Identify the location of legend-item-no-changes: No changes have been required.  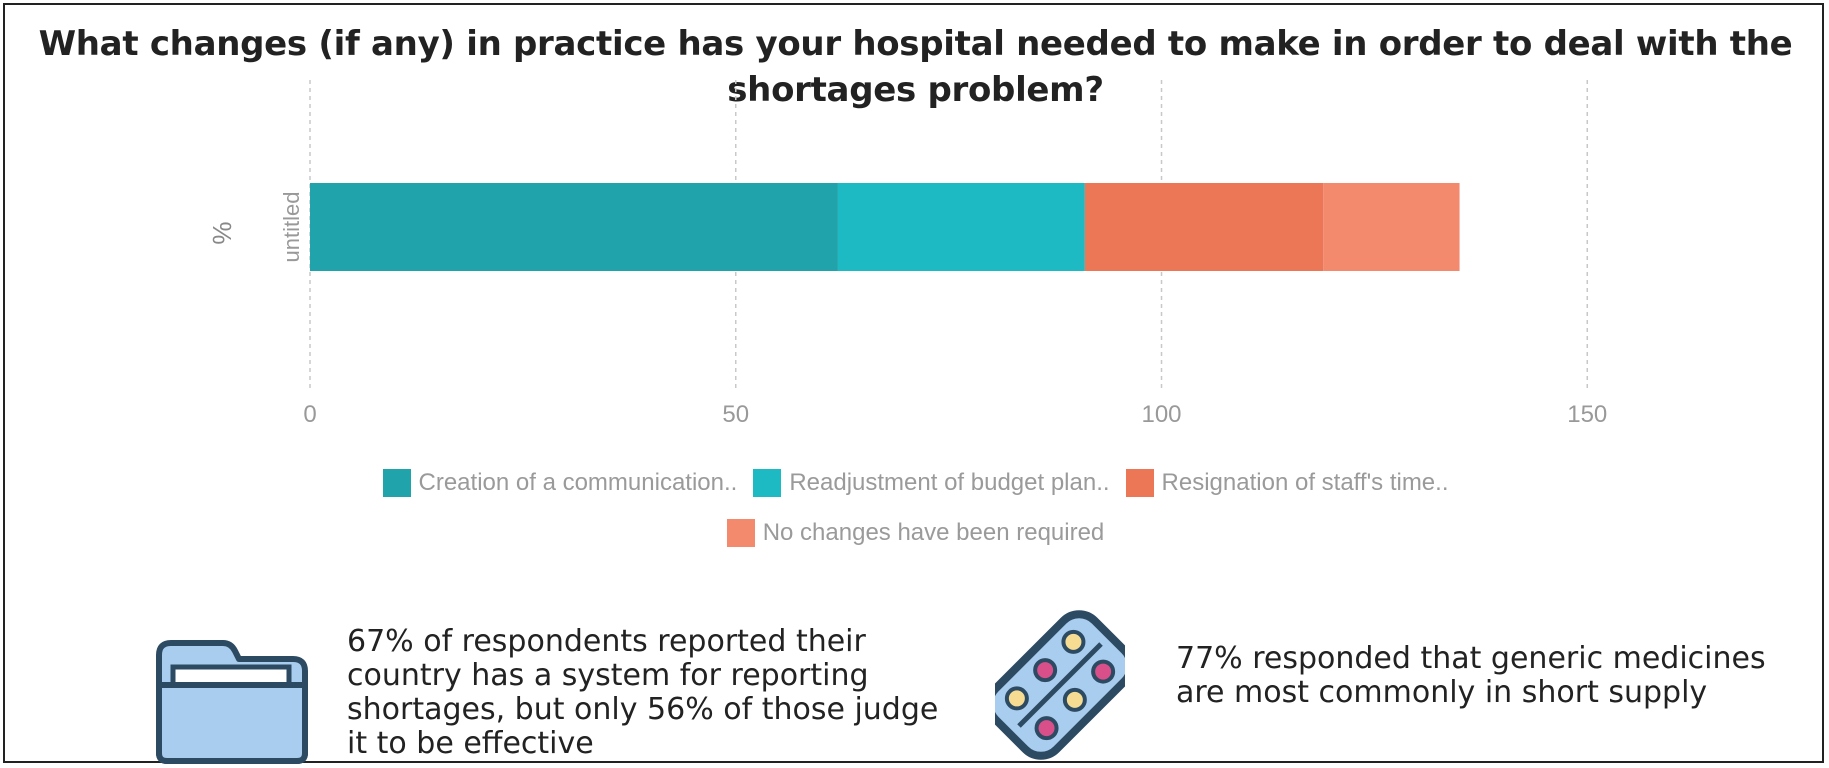
(915, 533).